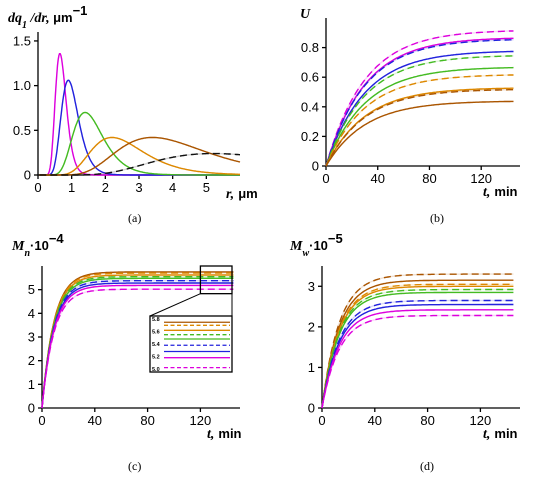 Image resolution: width=550 pixels, height=477 pixels. What do you see at coordinates (22, 40) in the screenshot?
I see `panel-a-y-tick-label: 1.5` at bounding box center [22, 40].